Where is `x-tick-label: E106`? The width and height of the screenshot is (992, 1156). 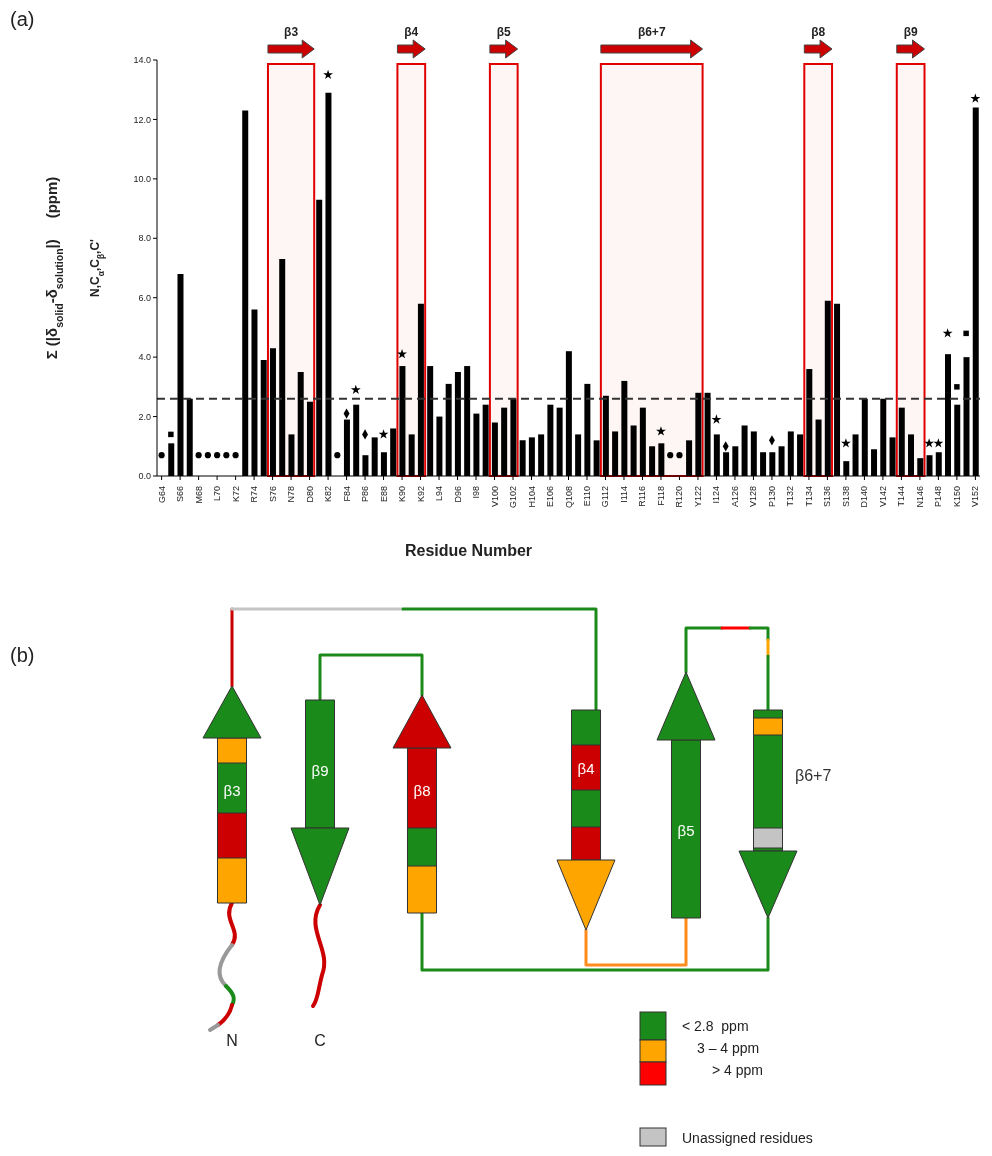
x-tick-label: E106 is located at coordinates (550, 497).